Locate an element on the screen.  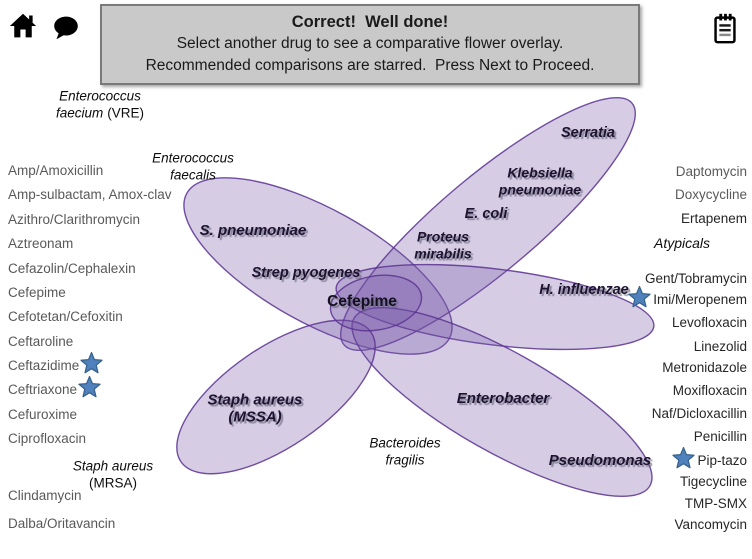
left-drug-cefazolin-cephalexin: Cefazolin/Cephalexin is located at coordinates (72, 268).